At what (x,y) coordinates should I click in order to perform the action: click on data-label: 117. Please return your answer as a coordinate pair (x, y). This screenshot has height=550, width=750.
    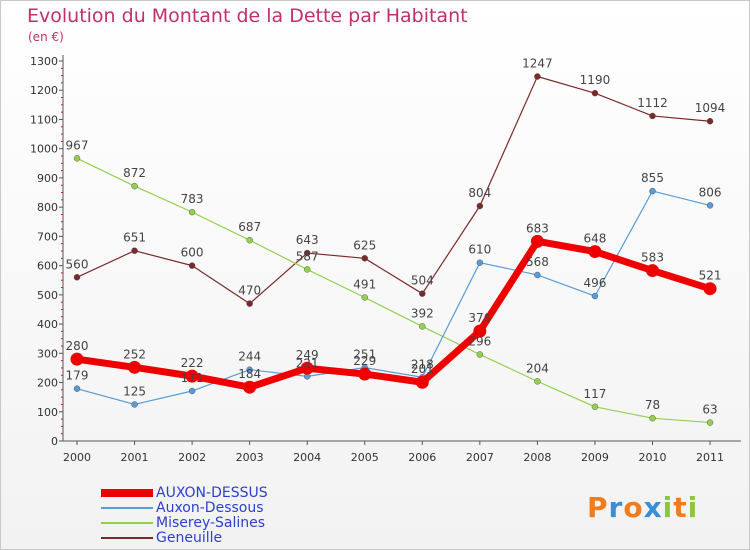
    Looking at the image, I should click on (594, 394).